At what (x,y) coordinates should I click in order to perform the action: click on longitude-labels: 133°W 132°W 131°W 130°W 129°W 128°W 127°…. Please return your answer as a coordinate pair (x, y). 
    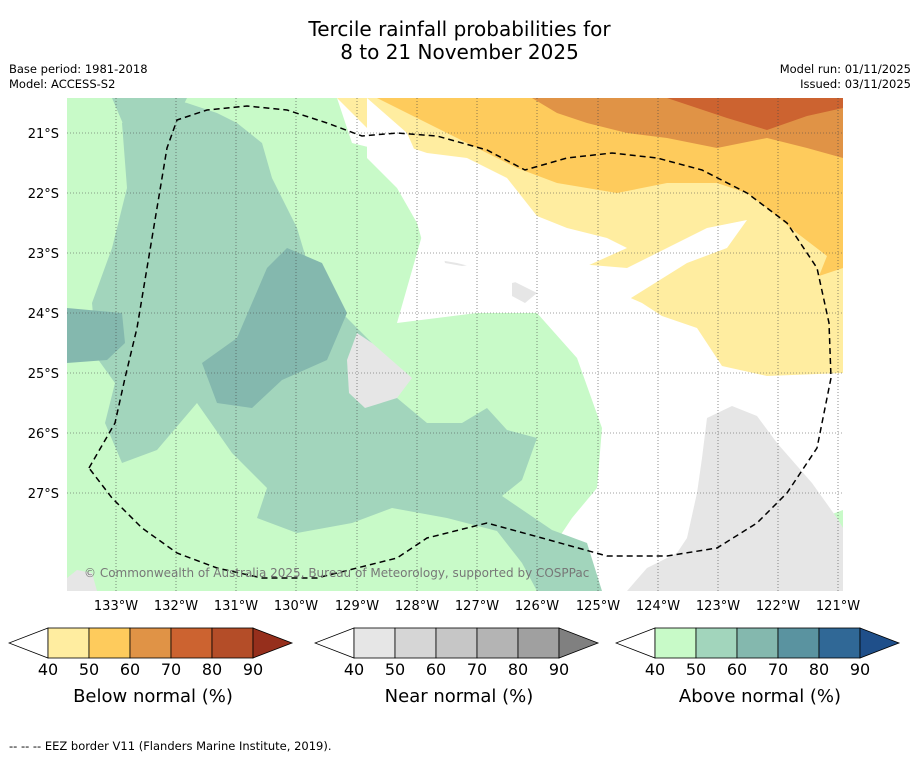
    Looking at the image, I should click on (477, 606).